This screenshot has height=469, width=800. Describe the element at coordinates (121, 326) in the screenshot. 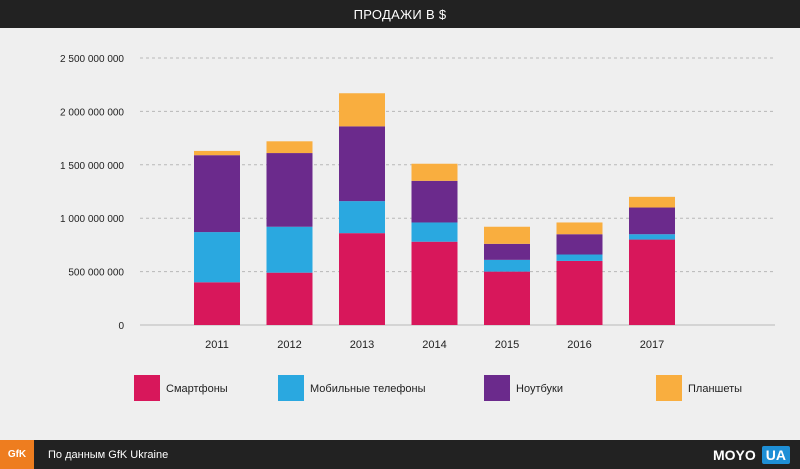

I see `y-tick-label: 0` at that location.